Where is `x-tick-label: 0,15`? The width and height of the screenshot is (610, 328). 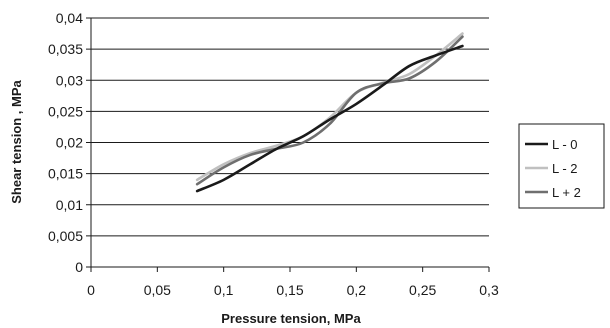 x-tick-label: 0,15 is located at coordinates (289, 290).